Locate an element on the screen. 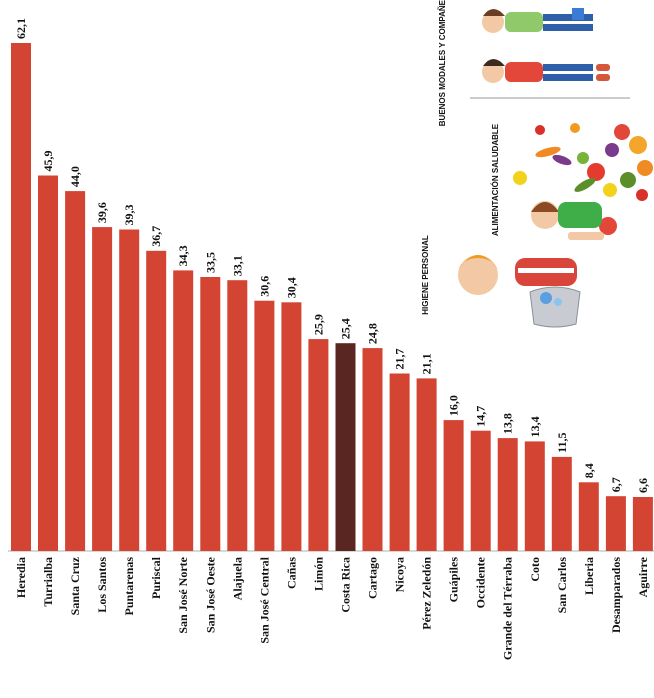  value-label: 45,9 is located at coordinates (48, 161).